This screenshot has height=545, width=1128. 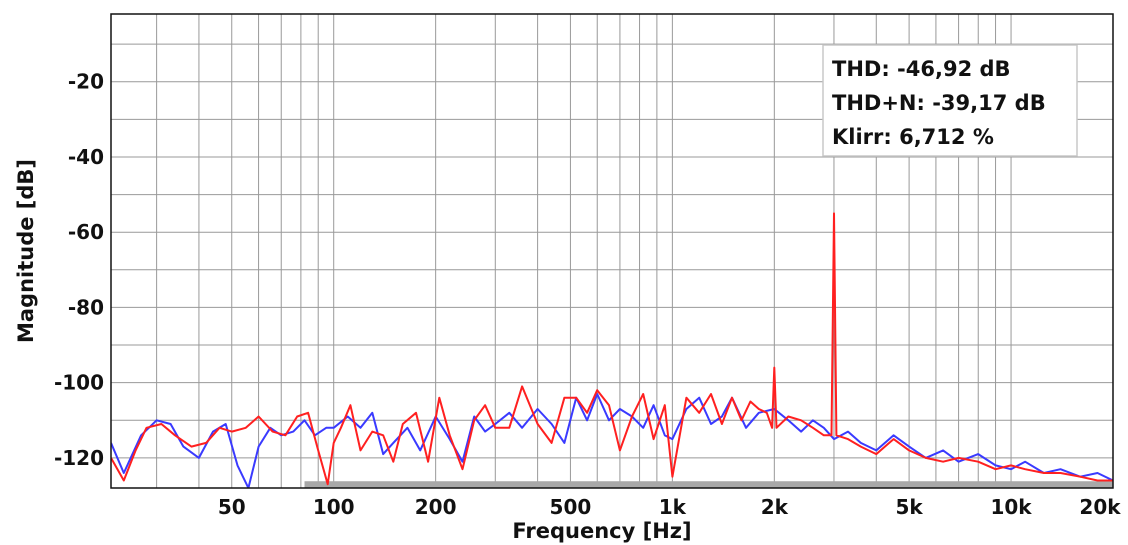 What do you see at coordinates (86, 82) in the screenshot?
I see `y-tick-label: -20` at bounding box center [86, 82].